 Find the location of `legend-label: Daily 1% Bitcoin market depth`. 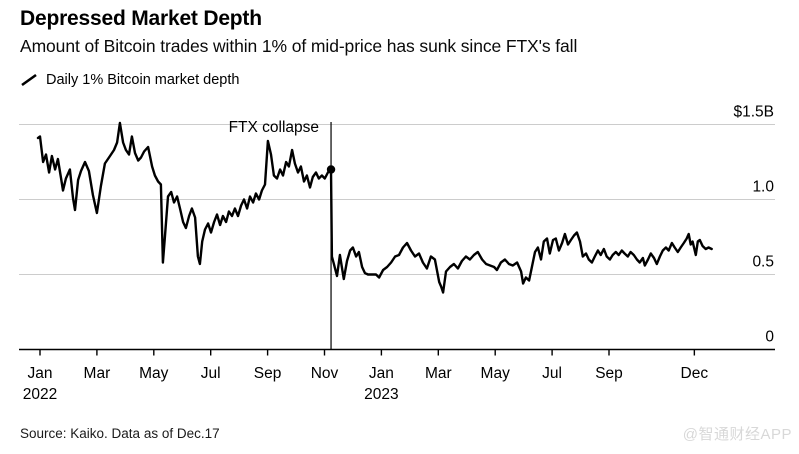

legend-label: Daily 1% Bitcoin market depth is located at coordinates (143, 80).